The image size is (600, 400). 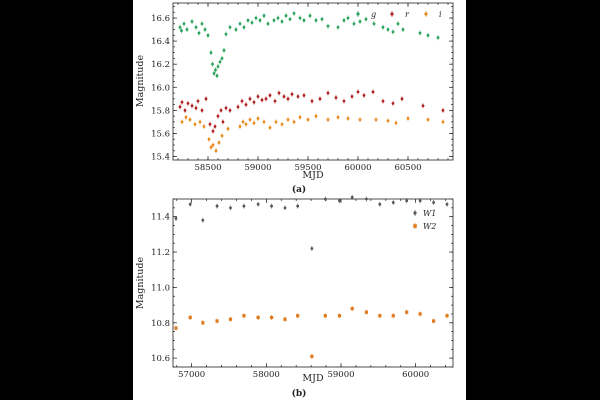 I want to click on panel-a-legend-label: i, so click(x=440, y=14).